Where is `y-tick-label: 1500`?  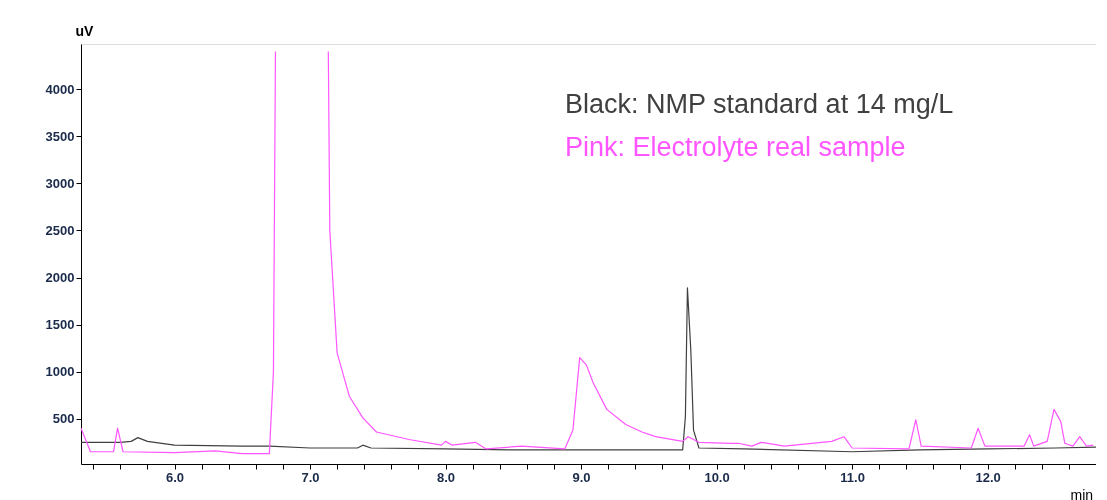 y-tick-label: 1500 is located at coordinates (60, 325).